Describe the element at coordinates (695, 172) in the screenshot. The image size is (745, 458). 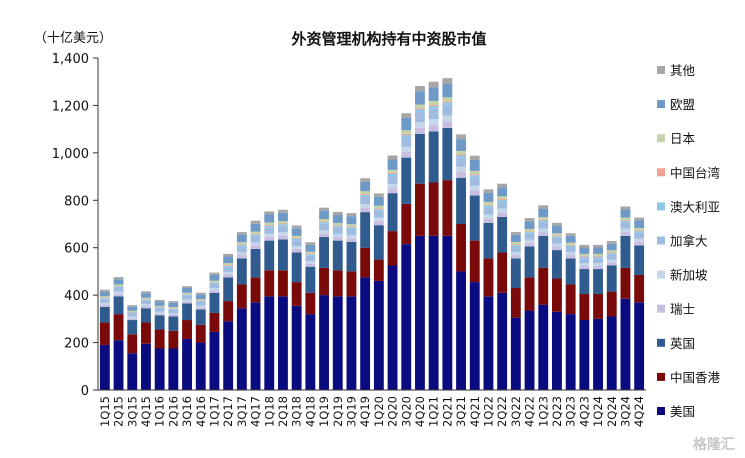
I see `legend-label: 中国台湾` at that location.